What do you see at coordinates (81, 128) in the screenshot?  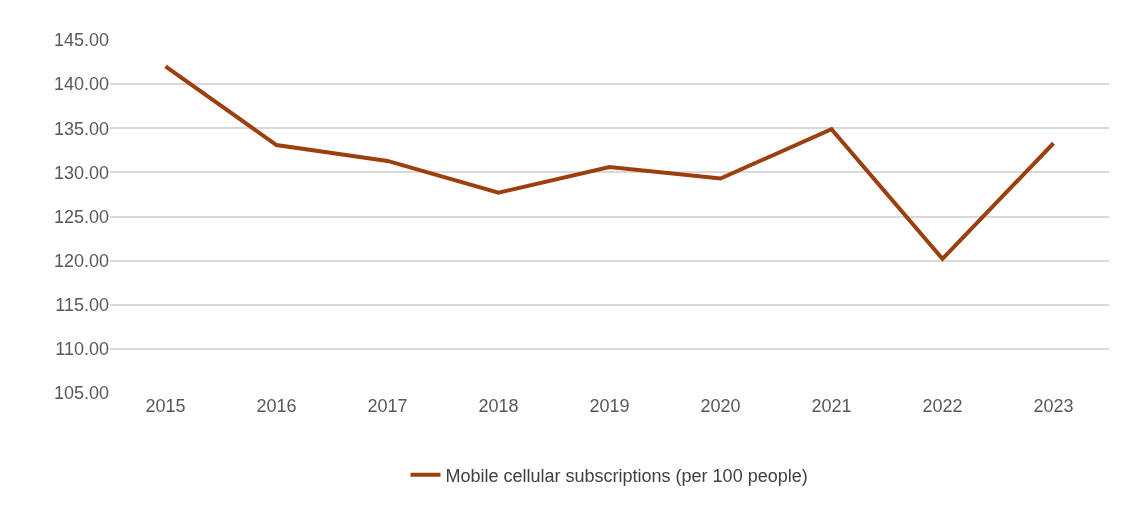 I see `y-tick-label: 135.00` at bounding box center [81, 128].